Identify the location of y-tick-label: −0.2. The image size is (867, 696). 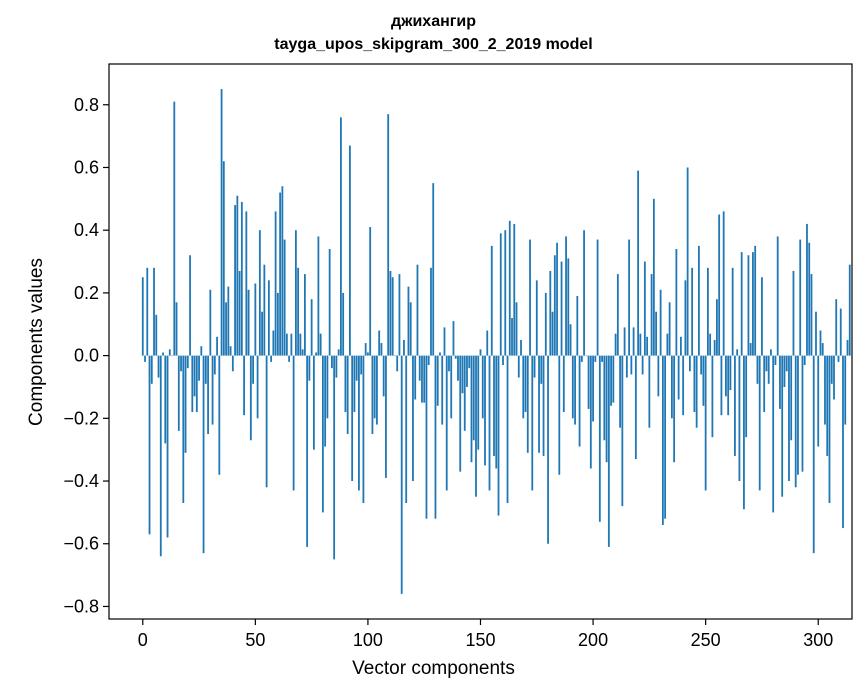
(81, 418).